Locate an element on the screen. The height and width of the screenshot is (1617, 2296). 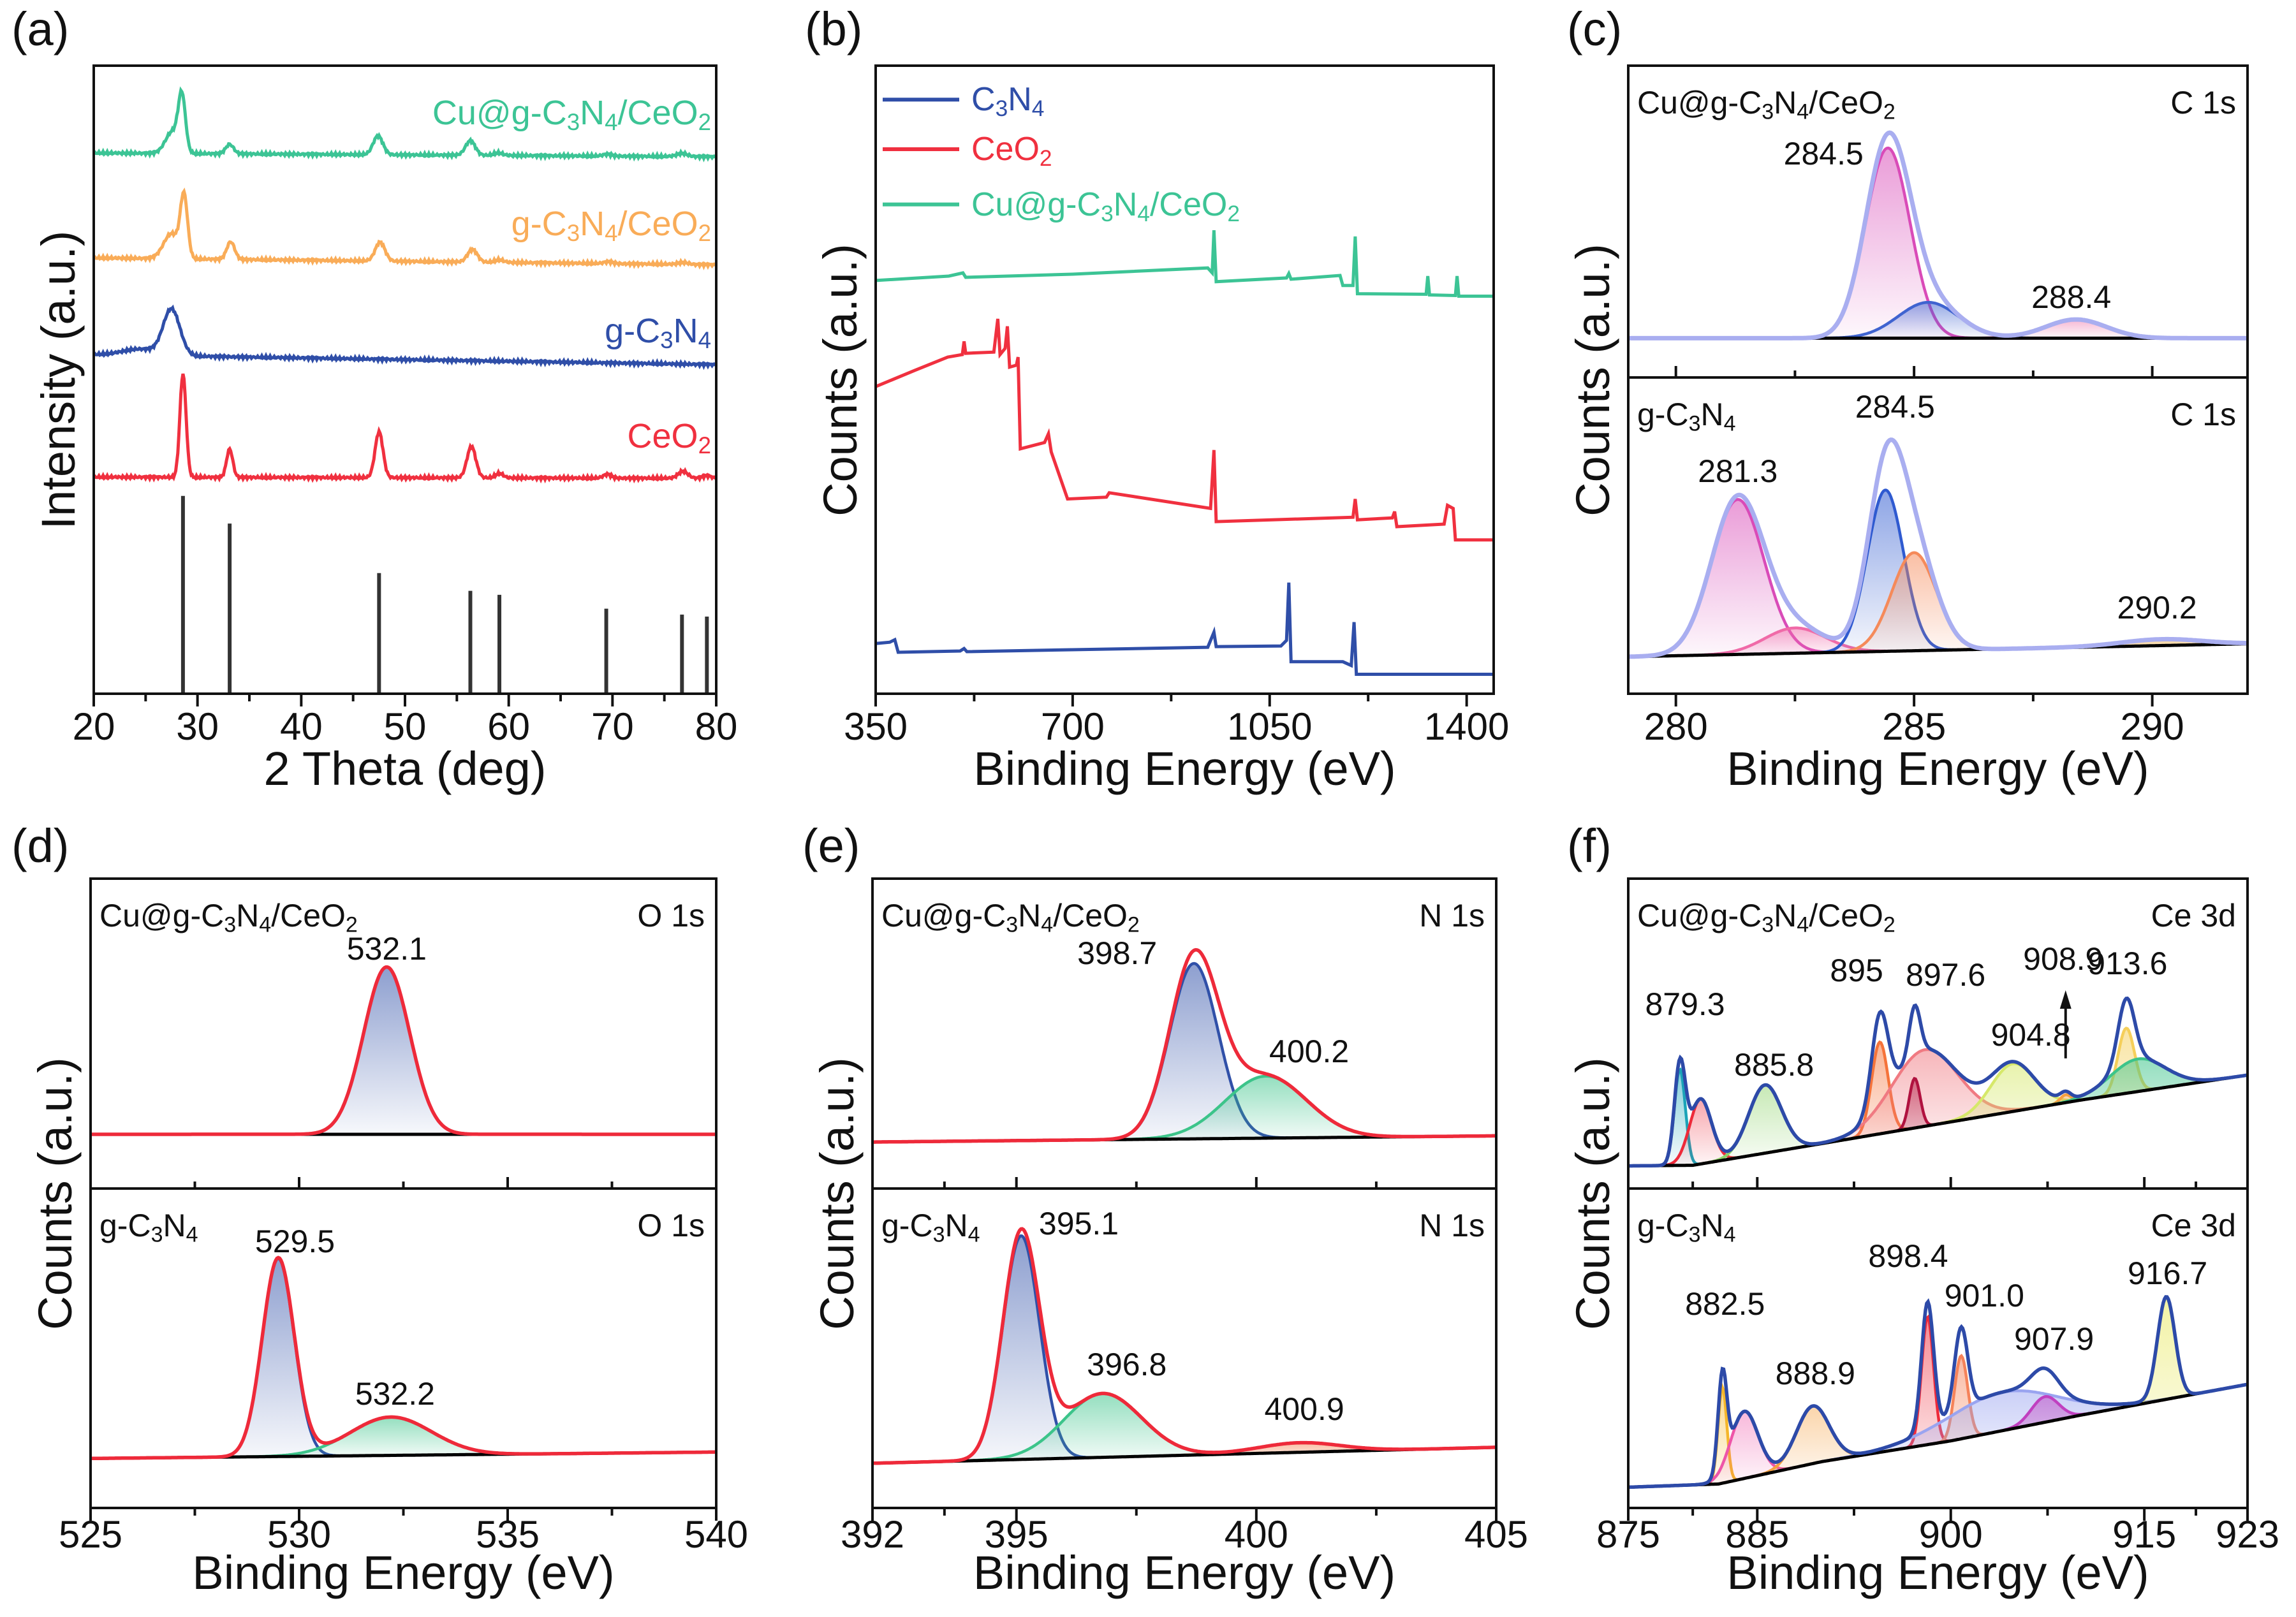
panel-d is located at coordinates (403, 1199).